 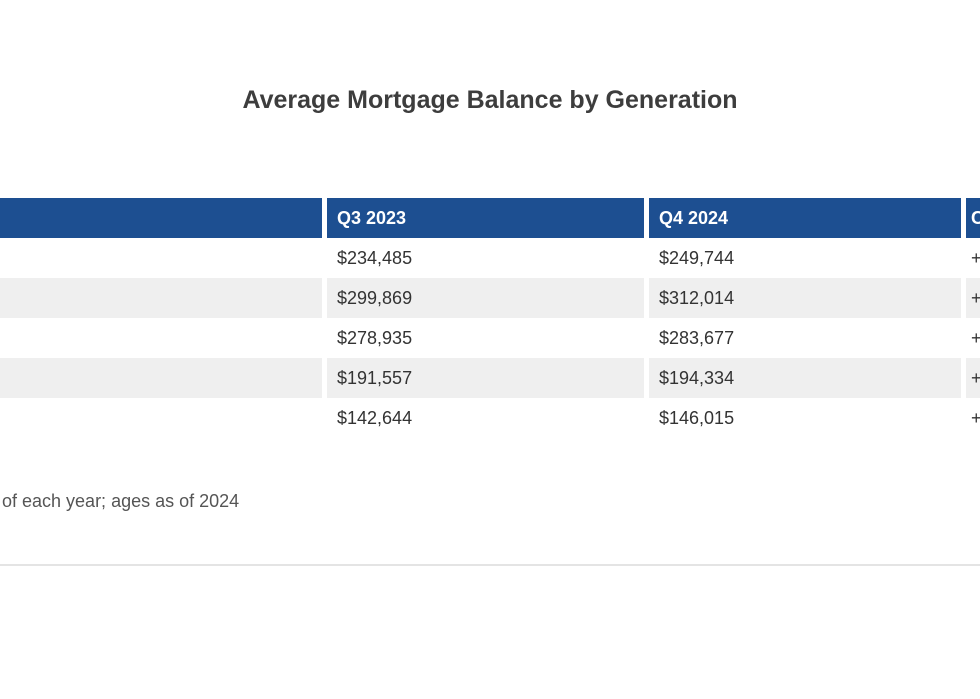 I want to click on table-row: $299,869 $312,014 +, so click(x=490, y=298).